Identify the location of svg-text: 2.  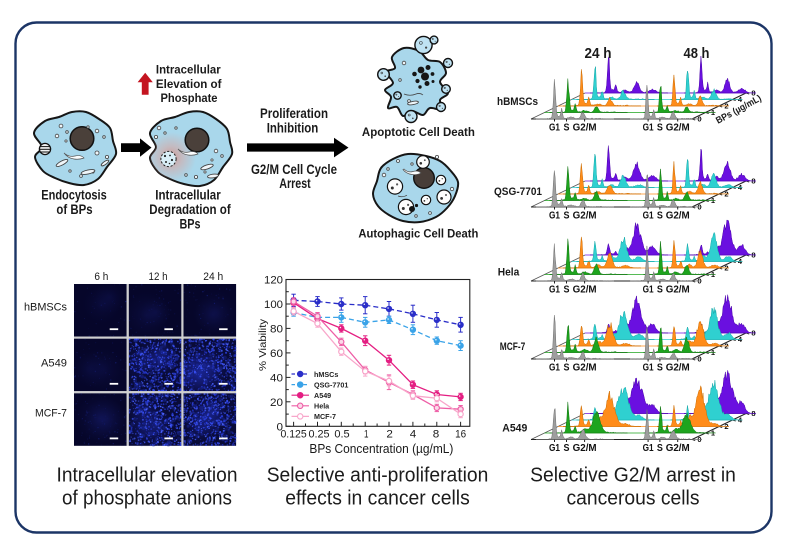
(389, 434).